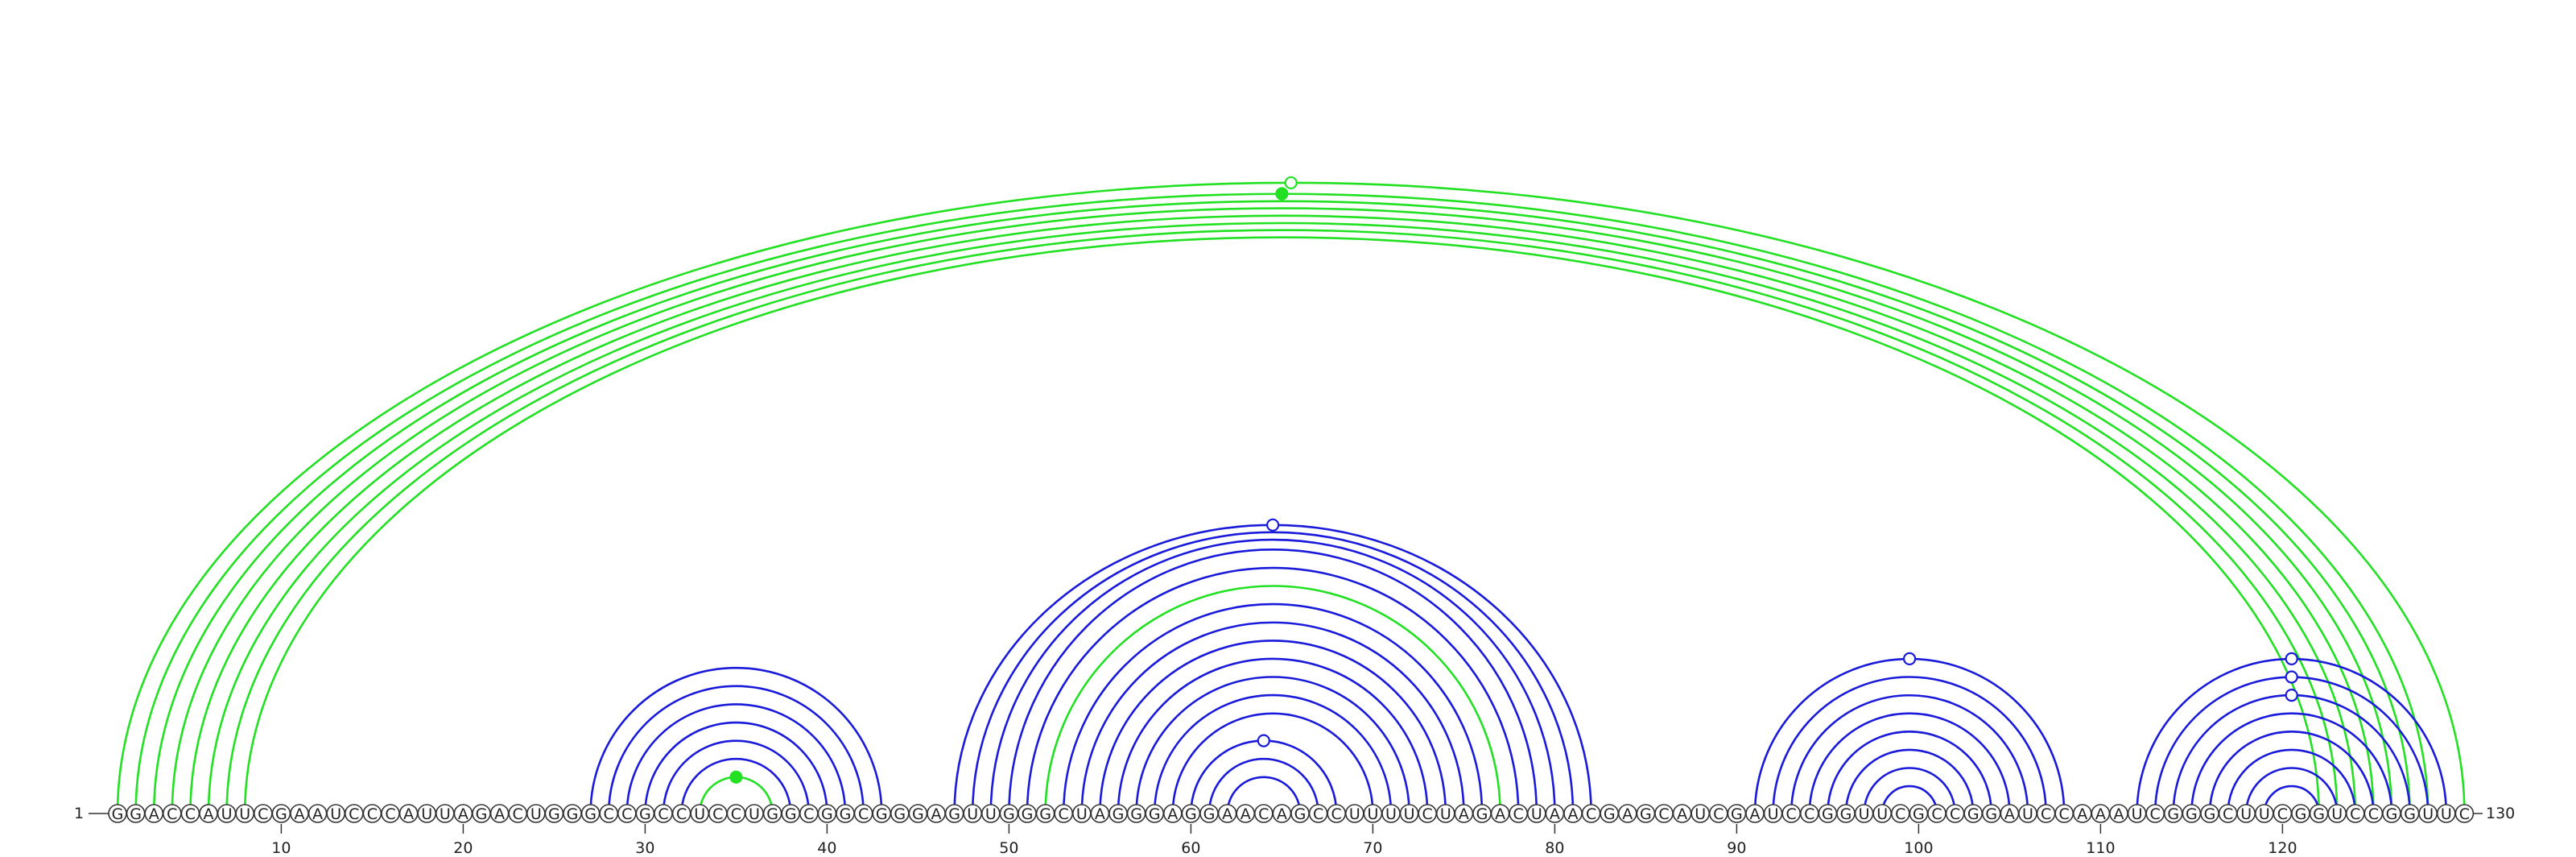  Describe the element at coordinates (1190, 848) in the screenshot. I see `position-label: 60` at that location.